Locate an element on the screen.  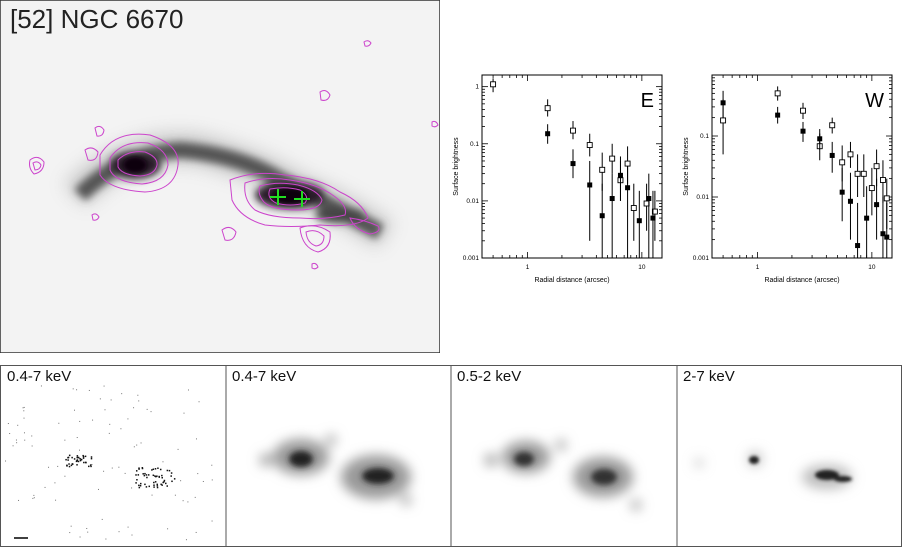
band-panel-full is located at coordinates (335, 470).